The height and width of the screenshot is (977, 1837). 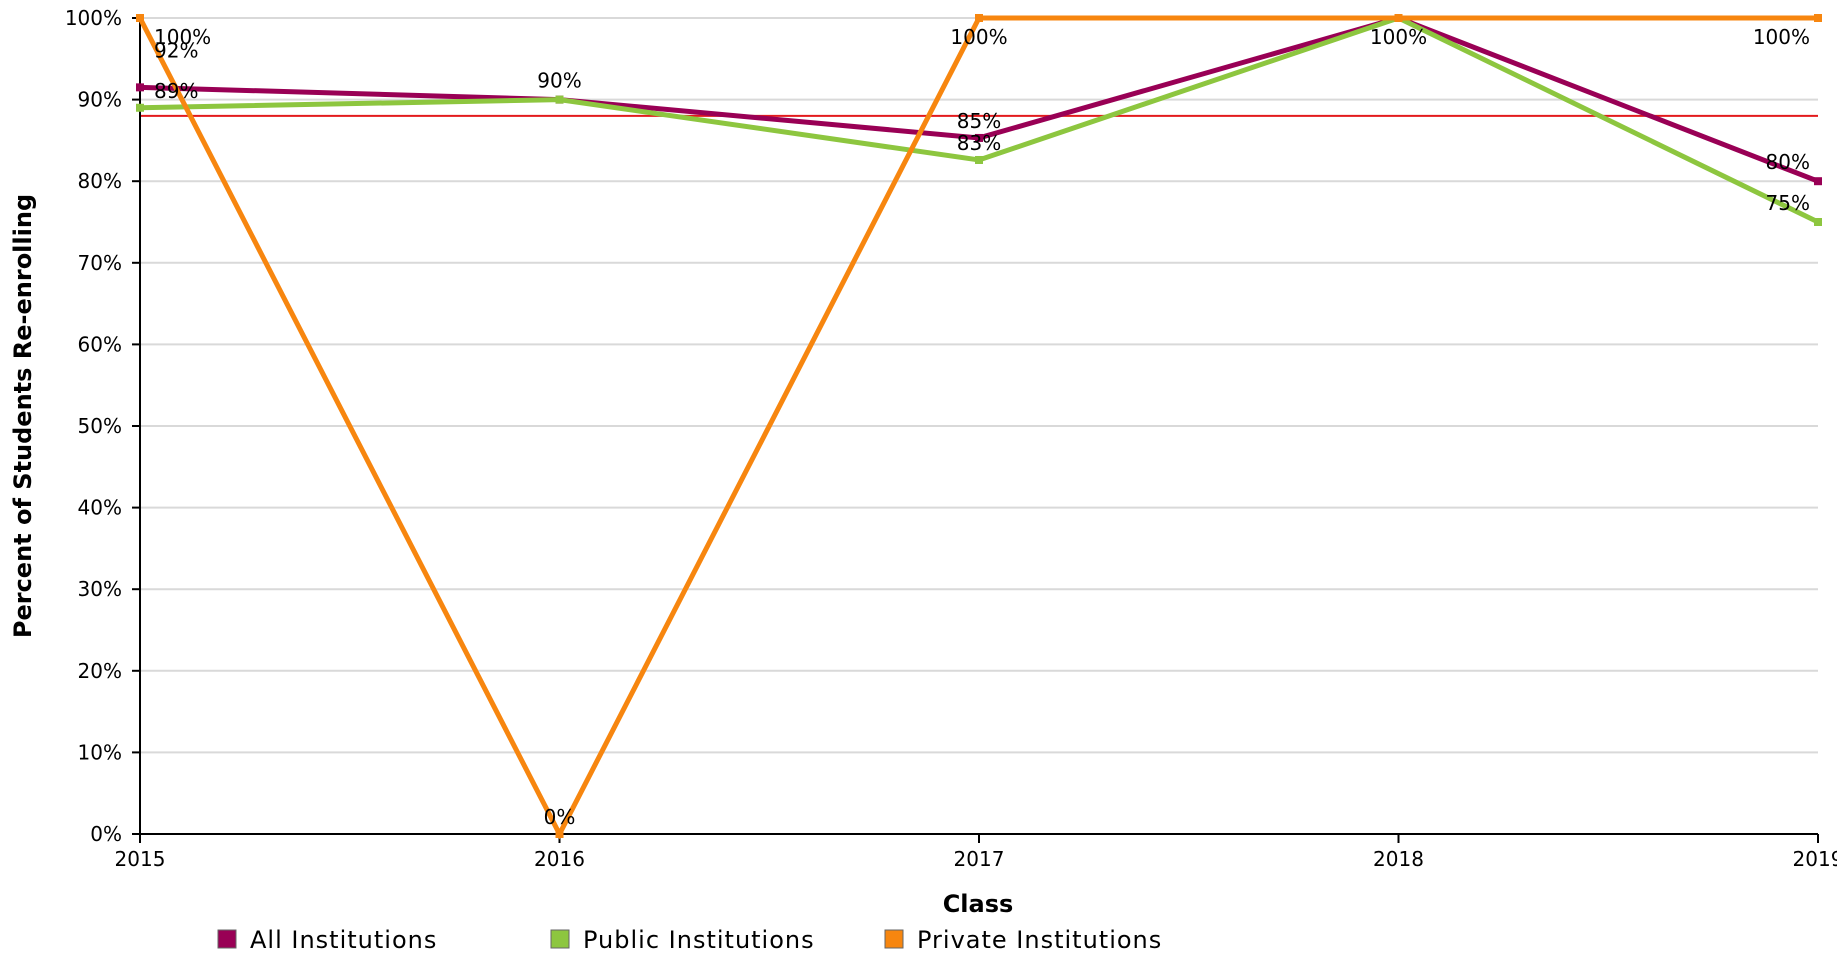 I want to click on y-tick-label: 80%, so click(x=100, y=181).